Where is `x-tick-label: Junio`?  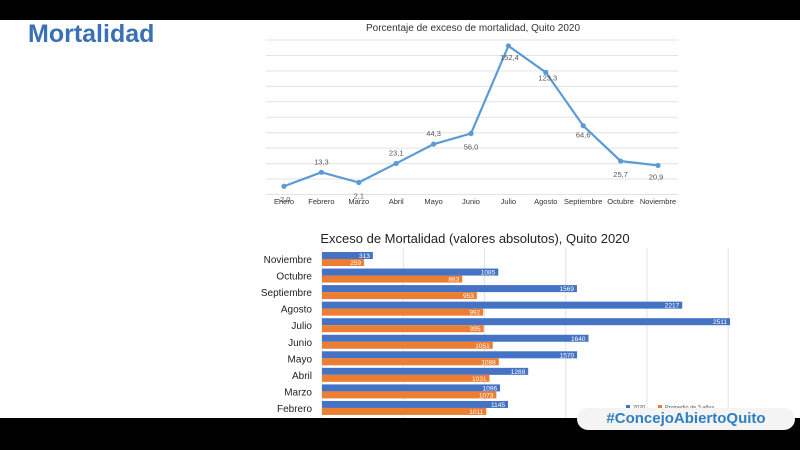 x-tick-label: Junio is located at coordinates (471, 201).